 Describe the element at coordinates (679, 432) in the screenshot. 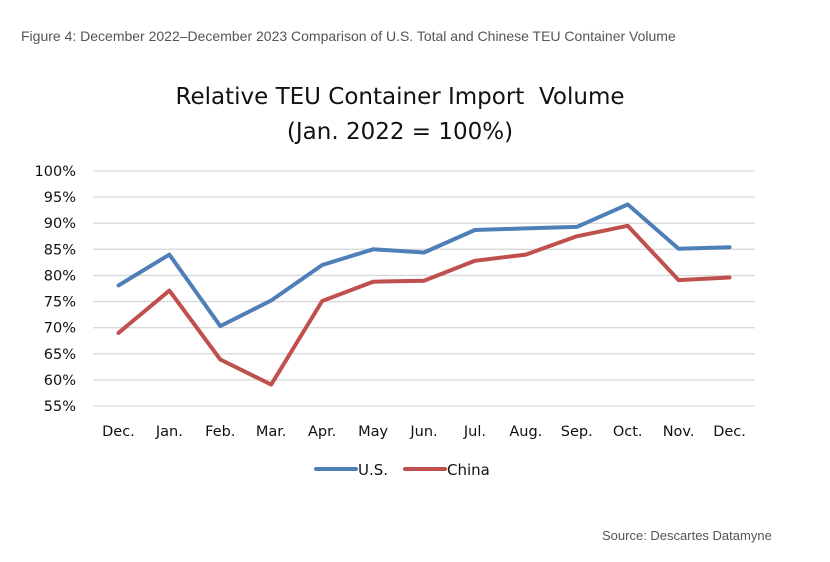

I see `x-tick-label: Nov.` at that location.